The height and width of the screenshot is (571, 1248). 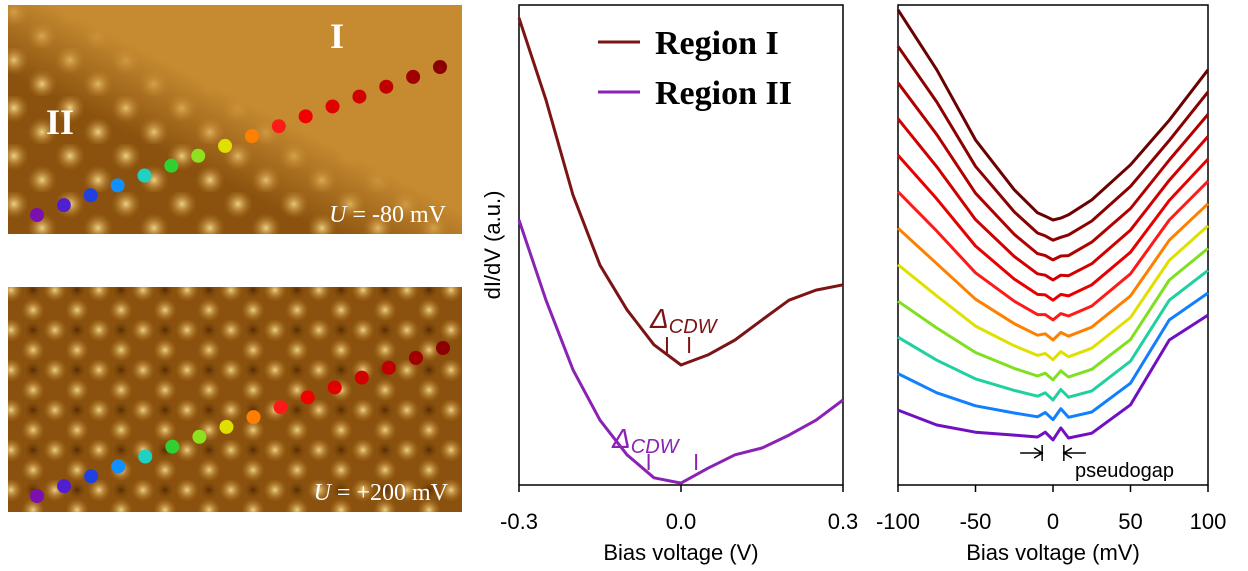 What do you see at coordinates (1053, 521) in the screenshot?
I see `x-tick-label: 0` at bounding box center [1053, 521].